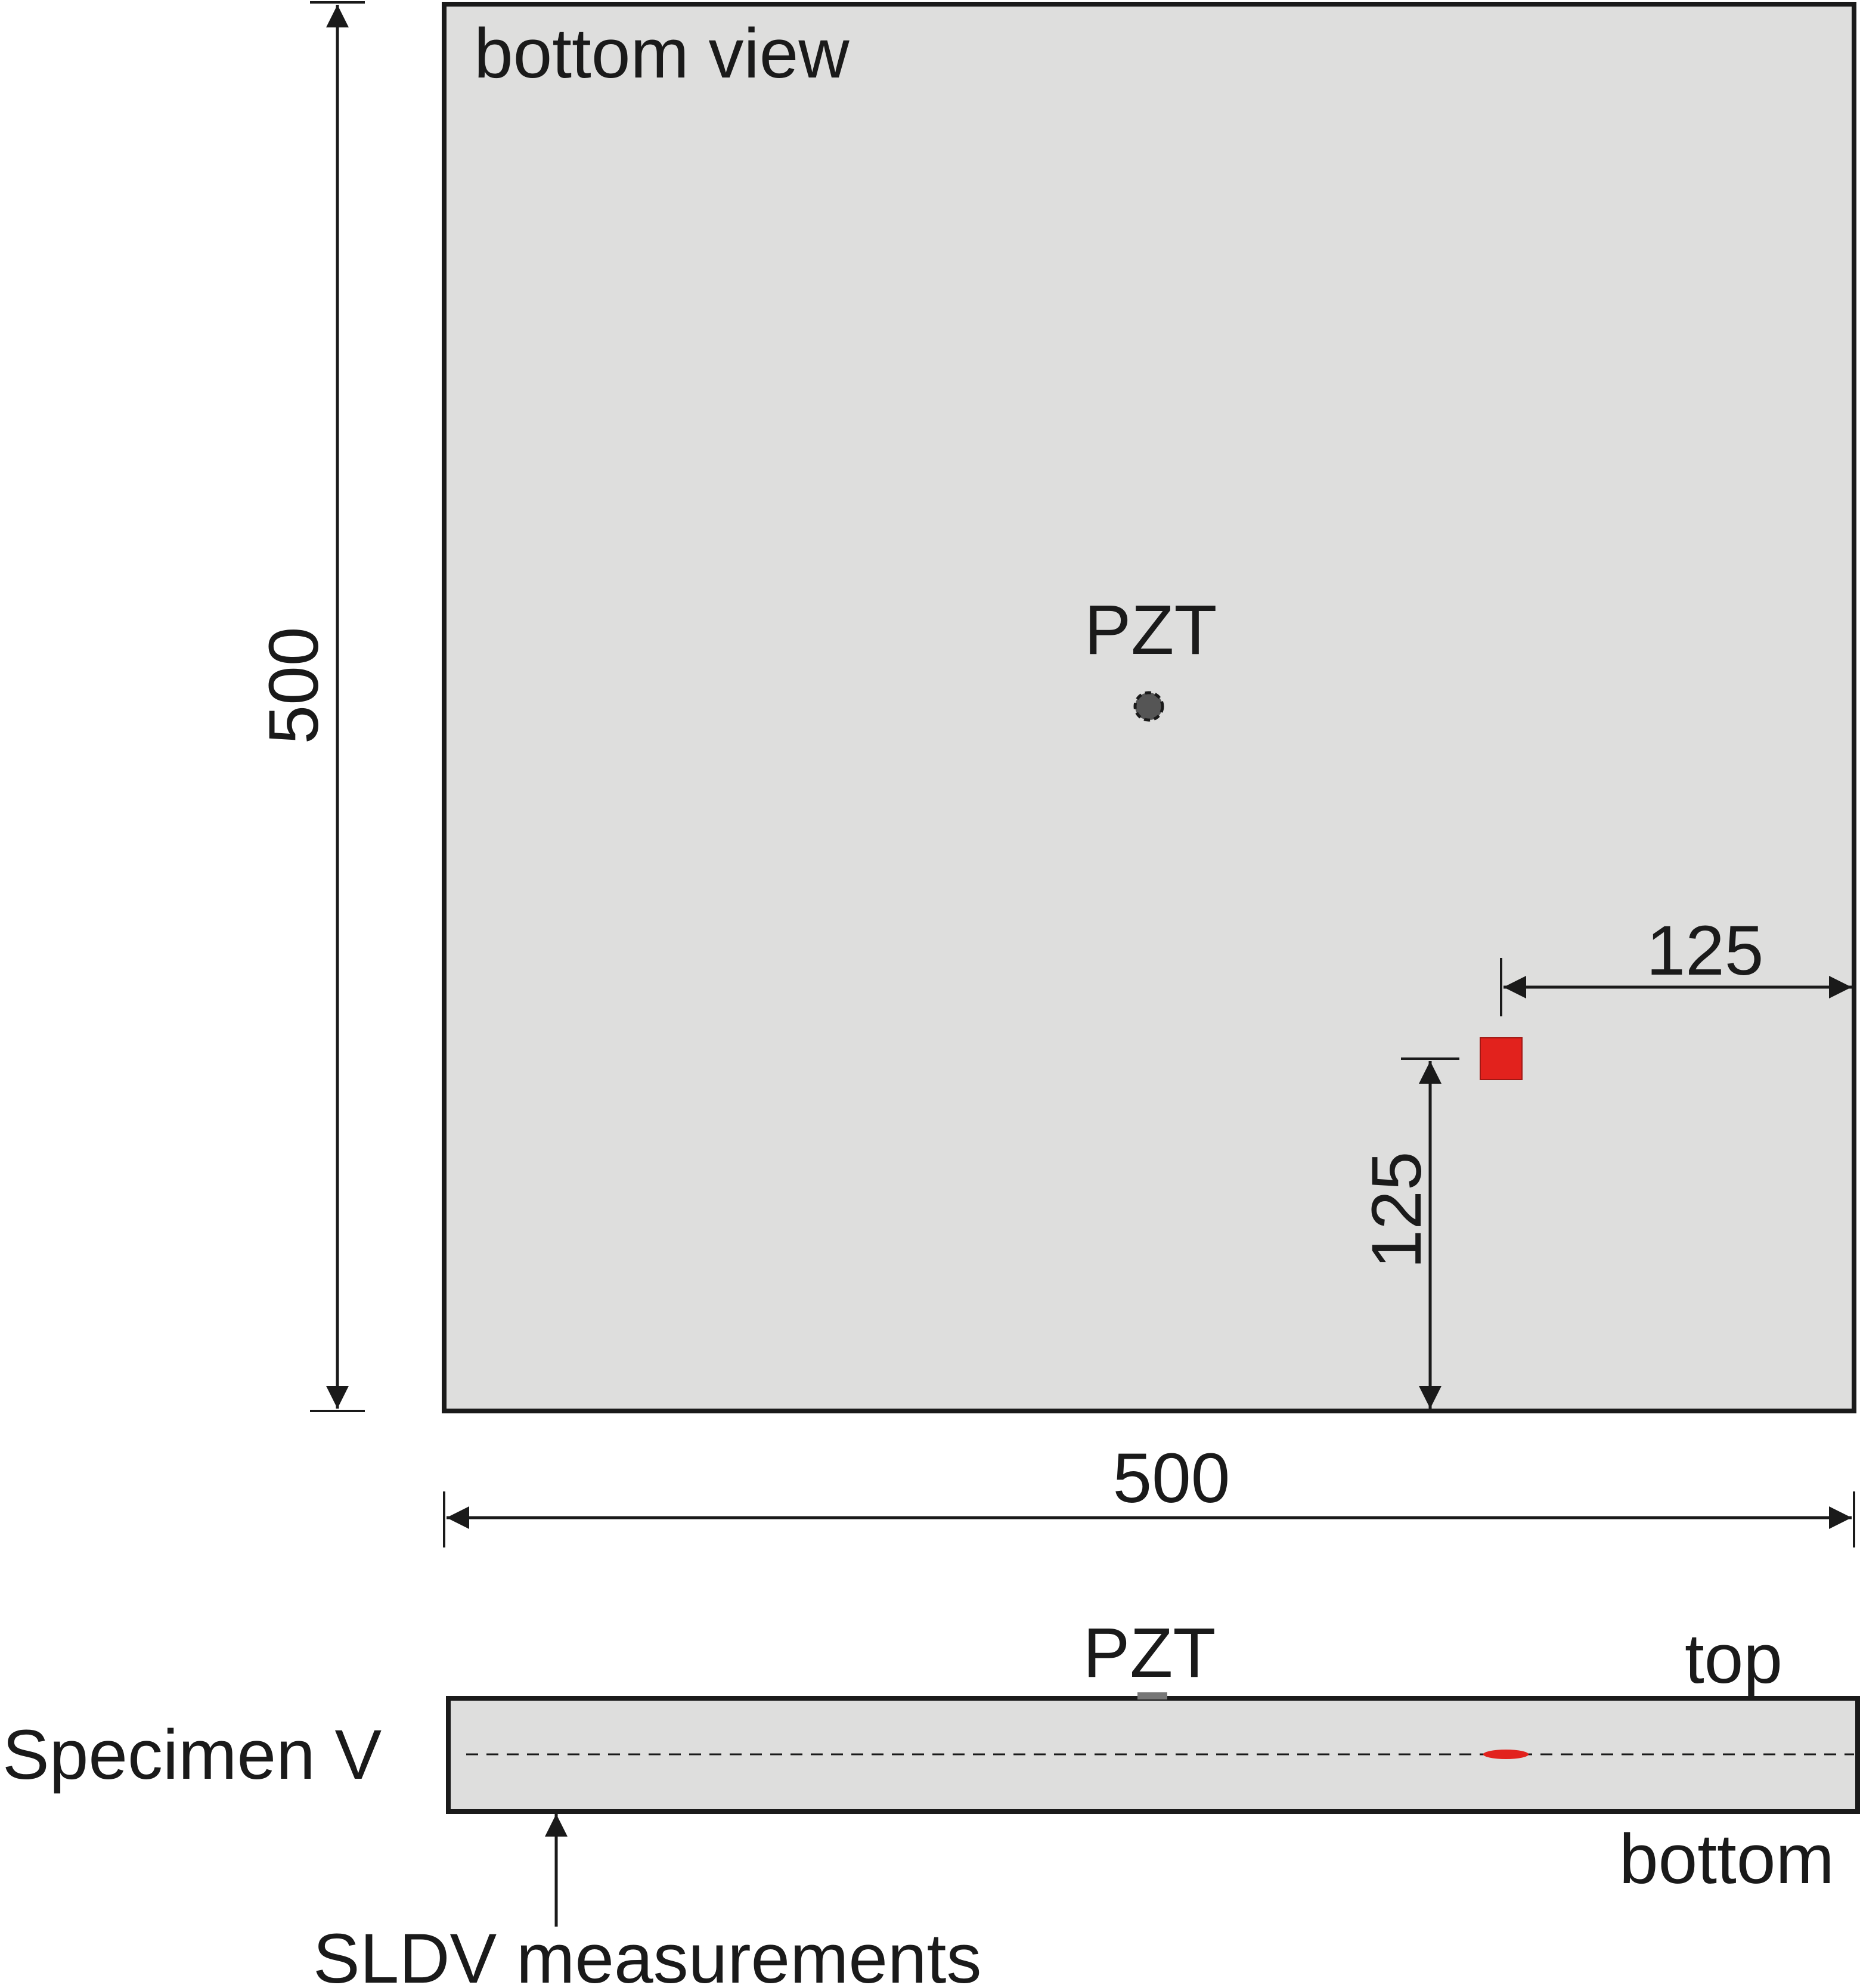 This screenshot has height=1988, width=1860. I want to click on height-dimension, so click(337, 706).